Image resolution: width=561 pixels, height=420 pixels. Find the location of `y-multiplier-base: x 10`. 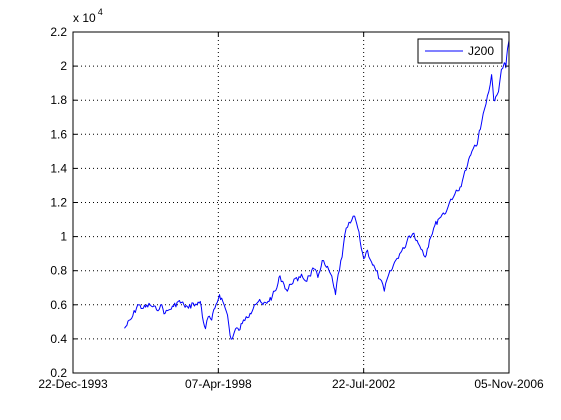

y-multiplier-base: x 10 is located at coordinates (84, 18).